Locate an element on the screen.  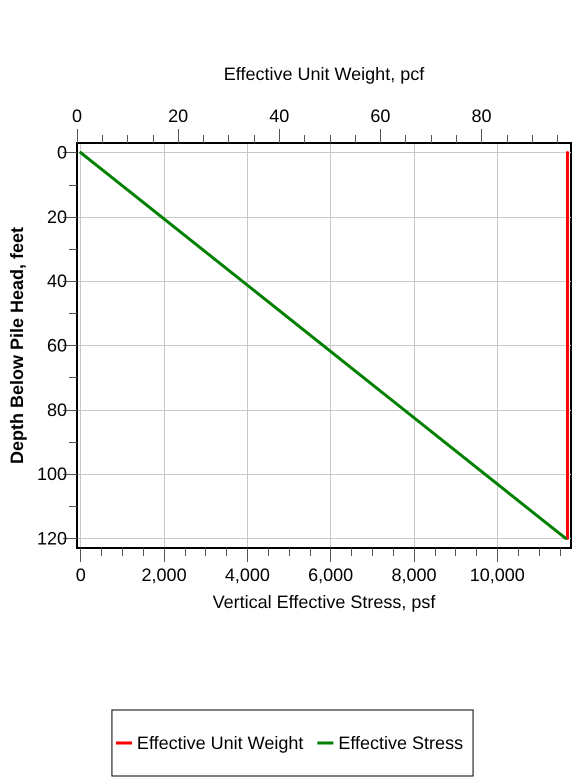
x2-tick-label: 40 is located at coordinates (279, 116).